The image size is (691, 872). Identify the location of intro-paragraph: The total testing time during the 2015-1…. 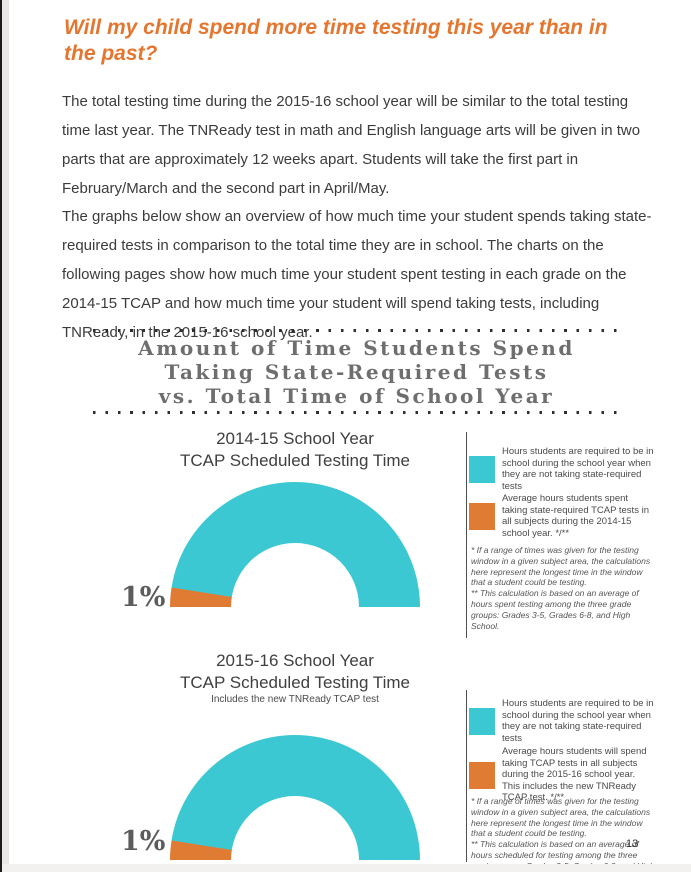
(351, 145).